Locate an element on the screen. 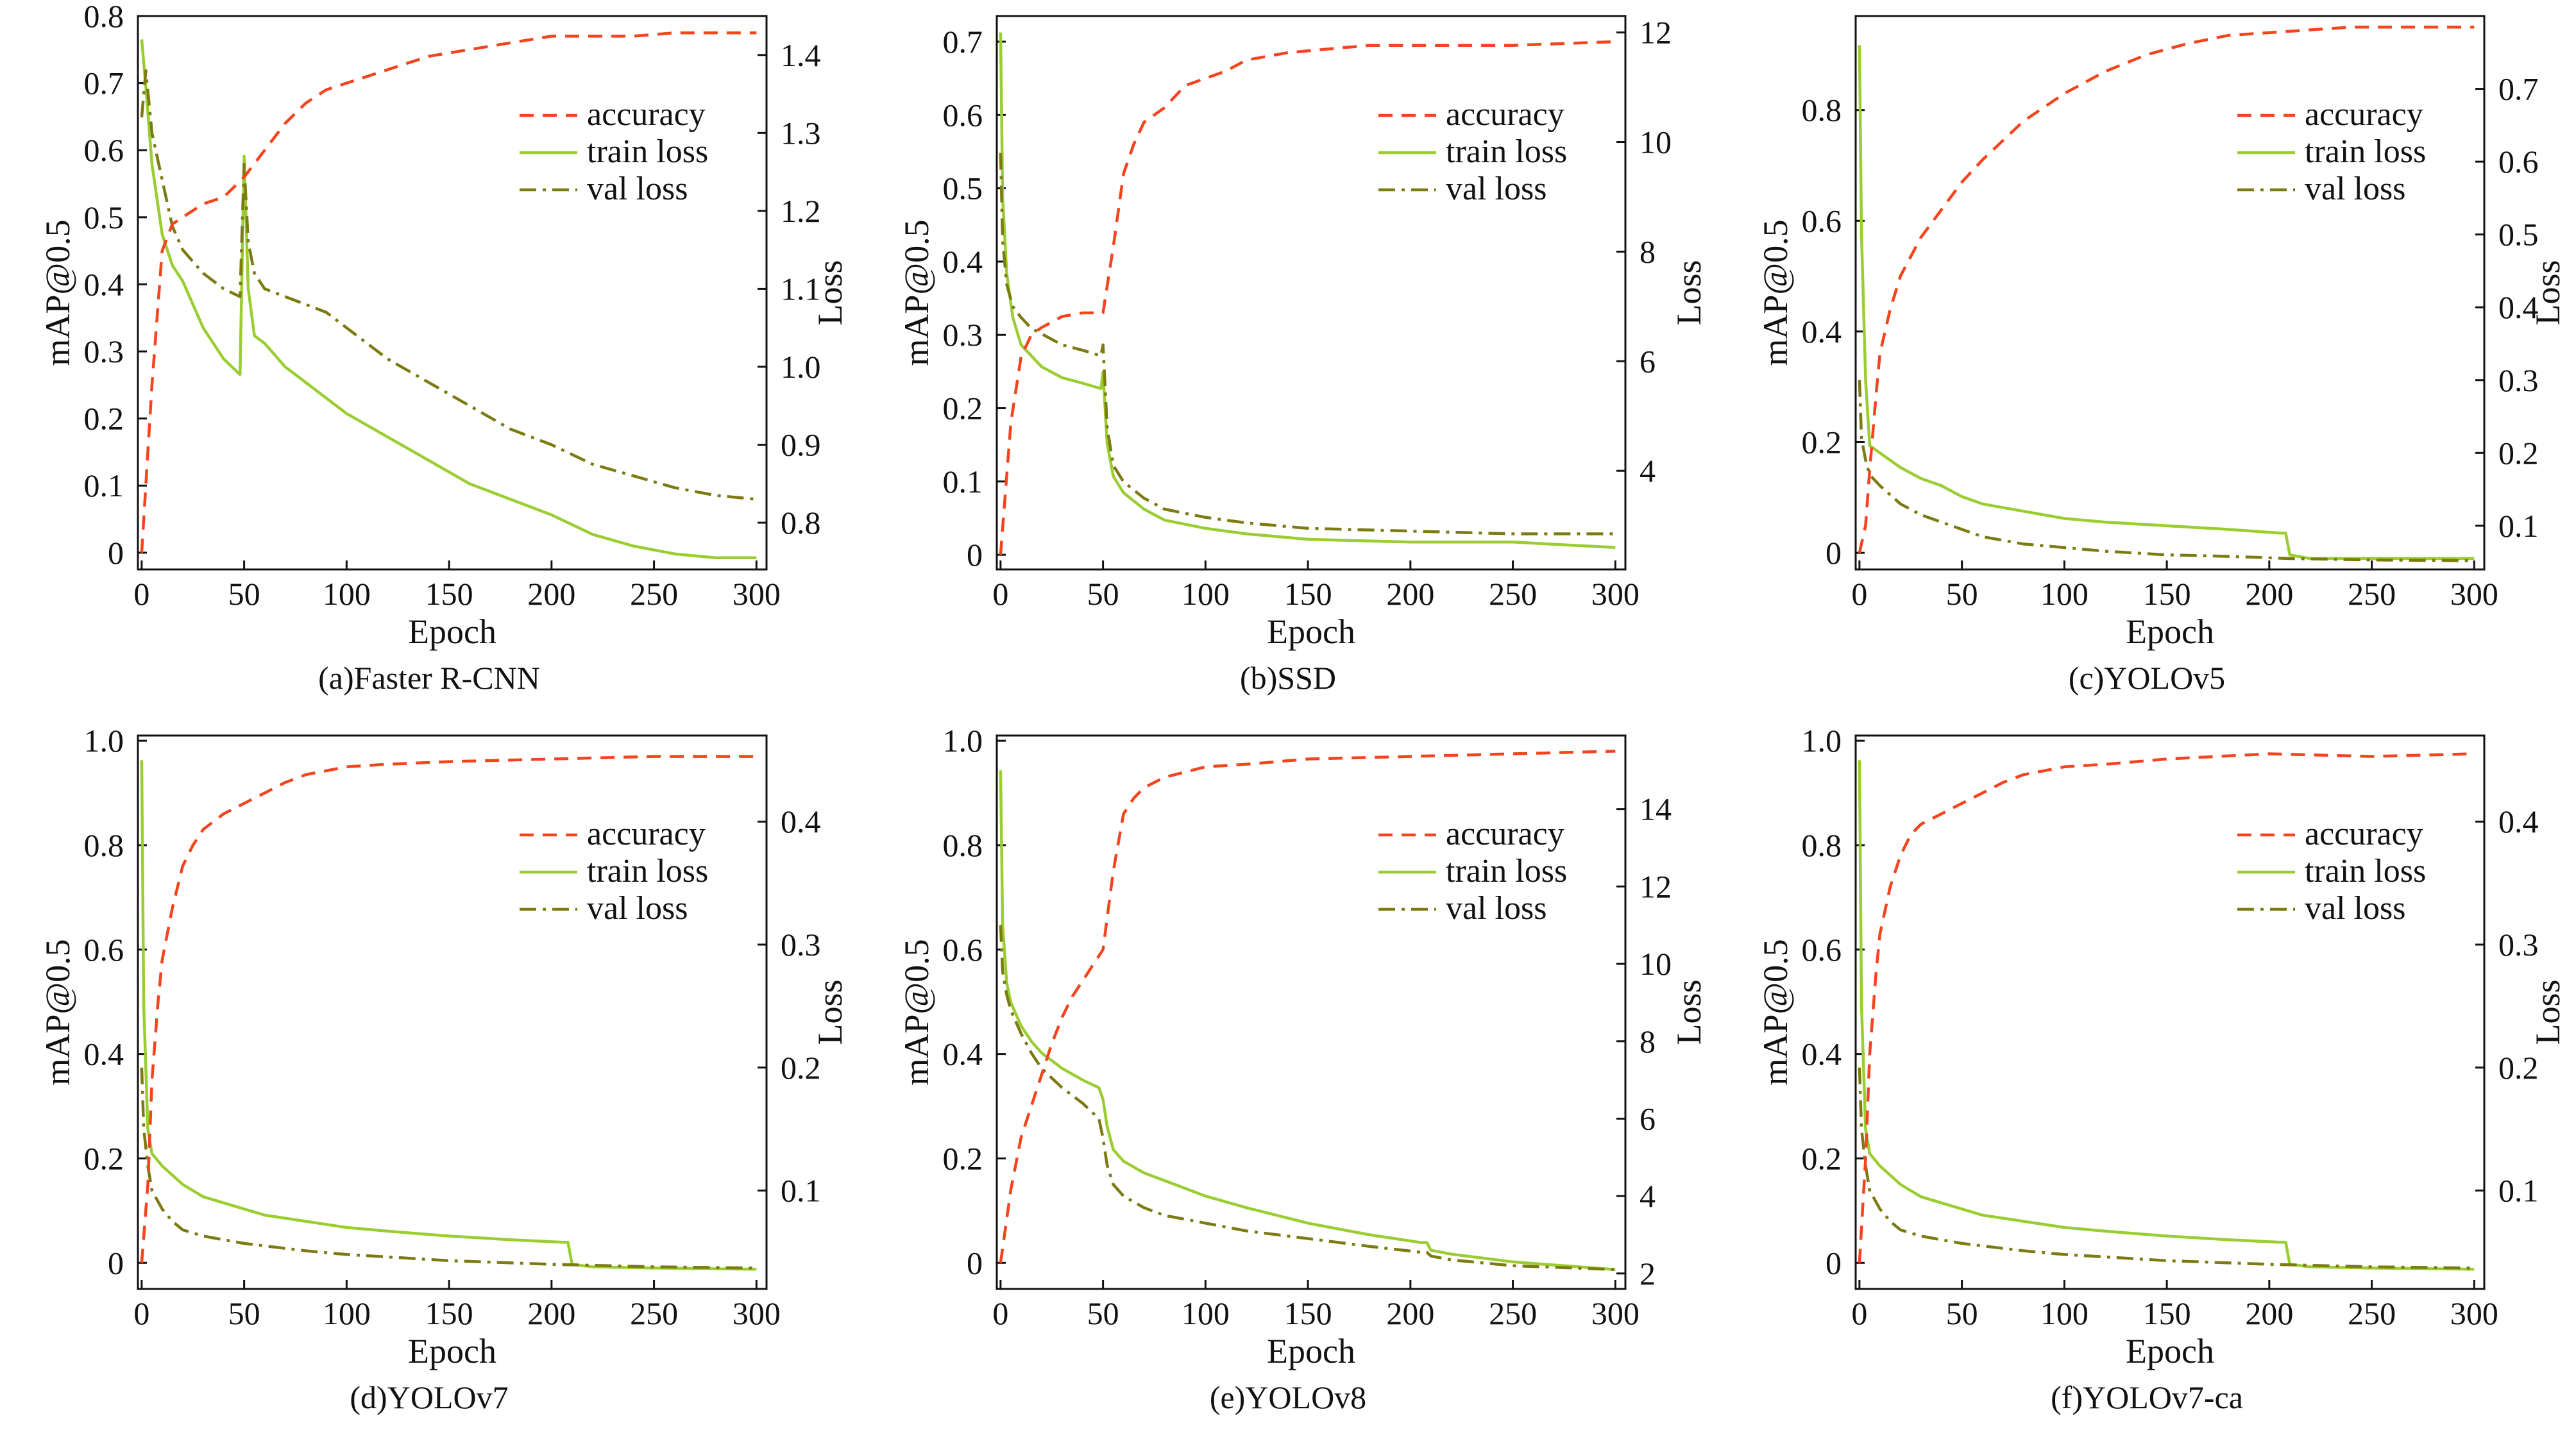  y2-tick-label: 1.3 is located at coordinates (801, 133).